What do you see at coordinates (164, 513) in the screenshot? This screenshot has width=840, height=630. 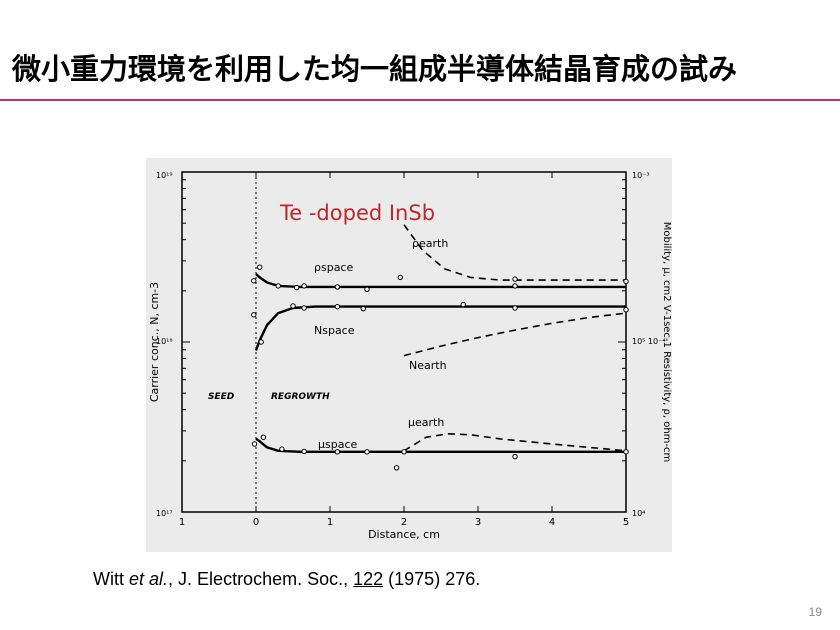 I see `y-left-tick-label: 10¹⁷` at bounding box center [164, 513].